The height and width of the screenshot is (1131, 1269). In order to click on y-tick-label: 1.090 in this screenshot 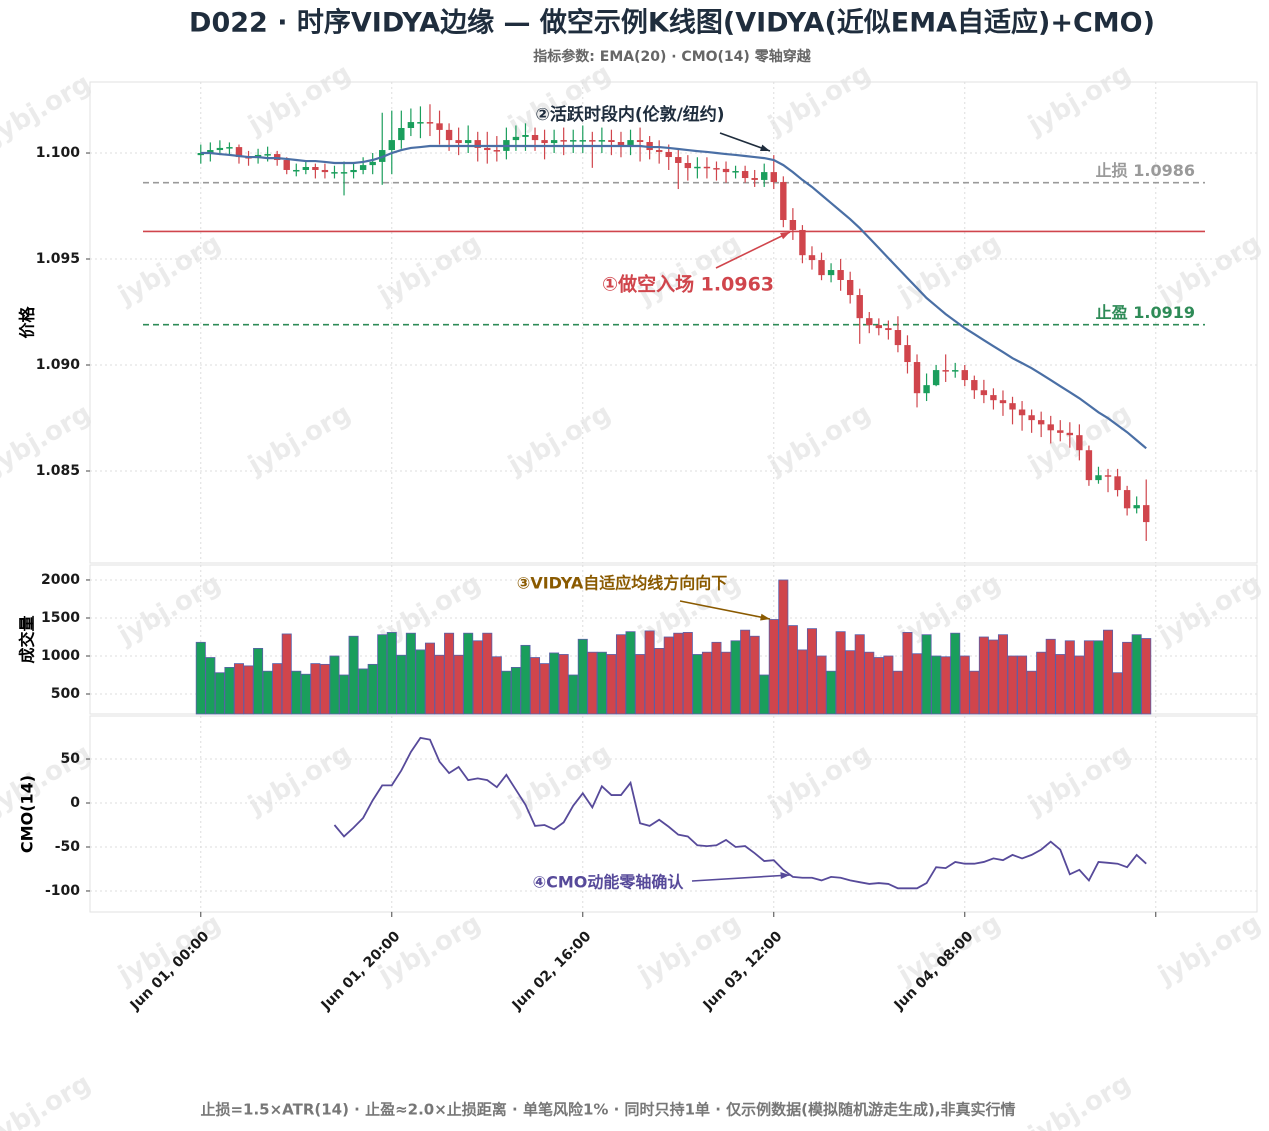, I will do `click(58, 365)`.